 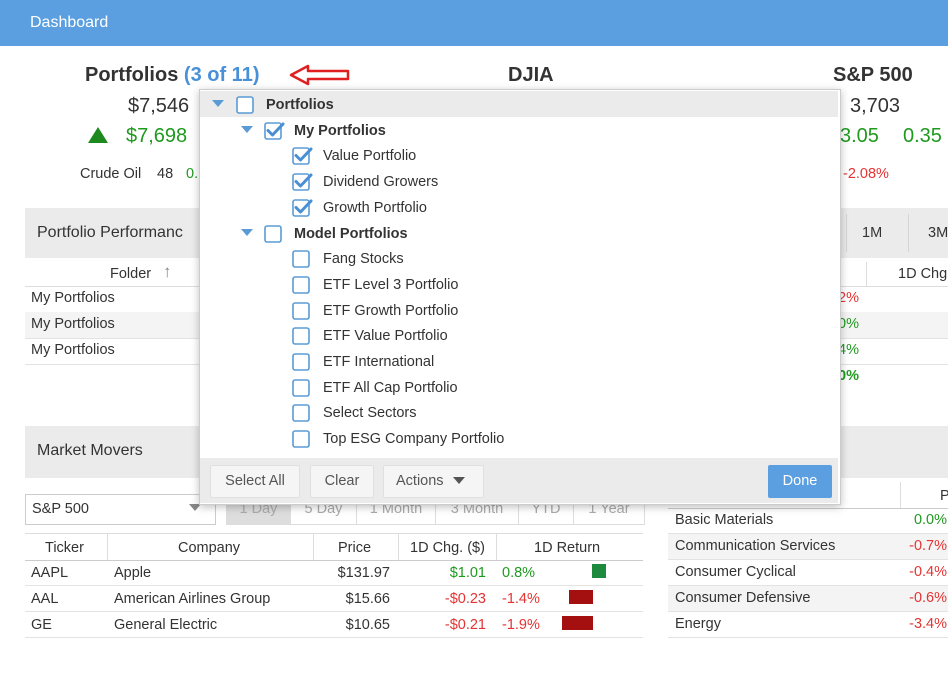 I want to click on column-header: 1D Chg, so click(x=923, y=274).